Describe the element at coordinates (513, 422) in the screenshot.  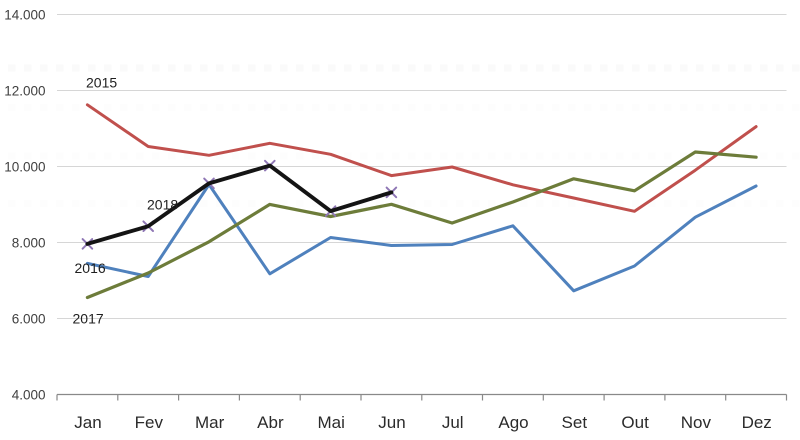
I see `svg-text: Ago` at that location.